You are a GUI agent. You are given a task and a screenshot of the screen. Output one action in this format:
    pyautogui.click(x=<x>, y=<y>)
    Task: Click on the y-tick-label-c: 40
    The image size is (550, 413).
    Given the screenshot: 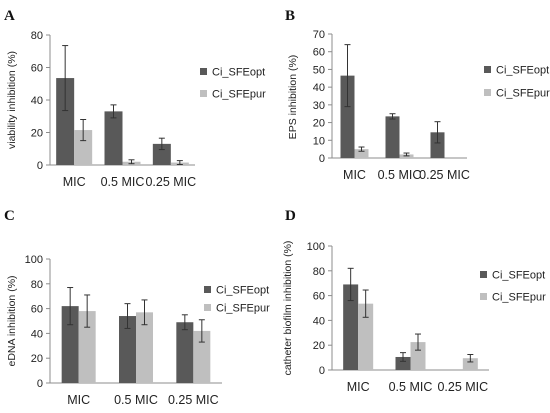 What is the action you would take?
    pyautogui.click(x=37, y=334)
    